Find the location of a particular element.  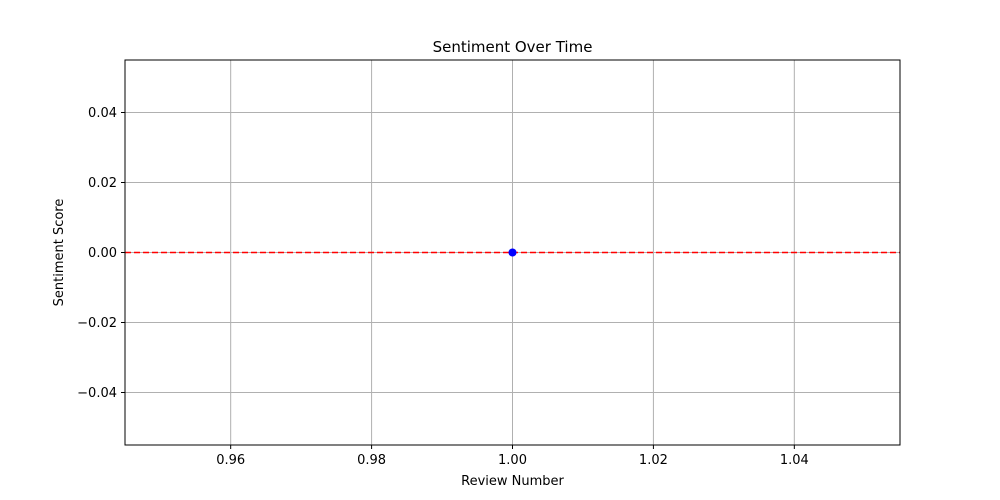

x-tick-label: 1.04 is located at coordinates (794, 460).